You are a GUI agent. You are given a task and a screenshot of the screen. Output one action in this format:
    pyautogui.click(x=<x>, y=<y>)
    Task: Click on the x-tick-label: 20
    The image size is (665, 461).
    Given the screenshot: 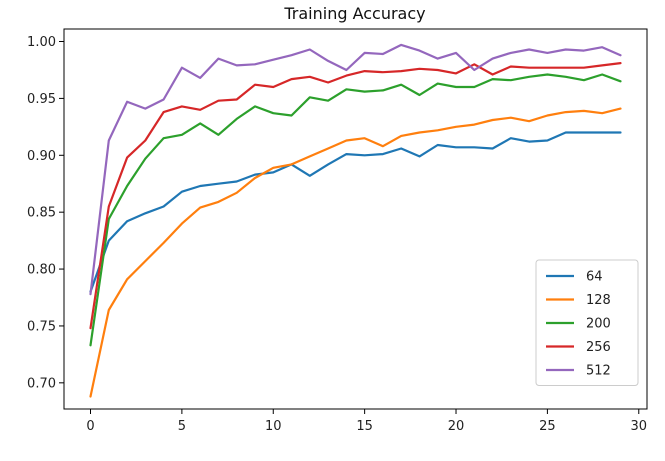 What is the action you would take?
    pyautogui.click(x=456, y=426)
    